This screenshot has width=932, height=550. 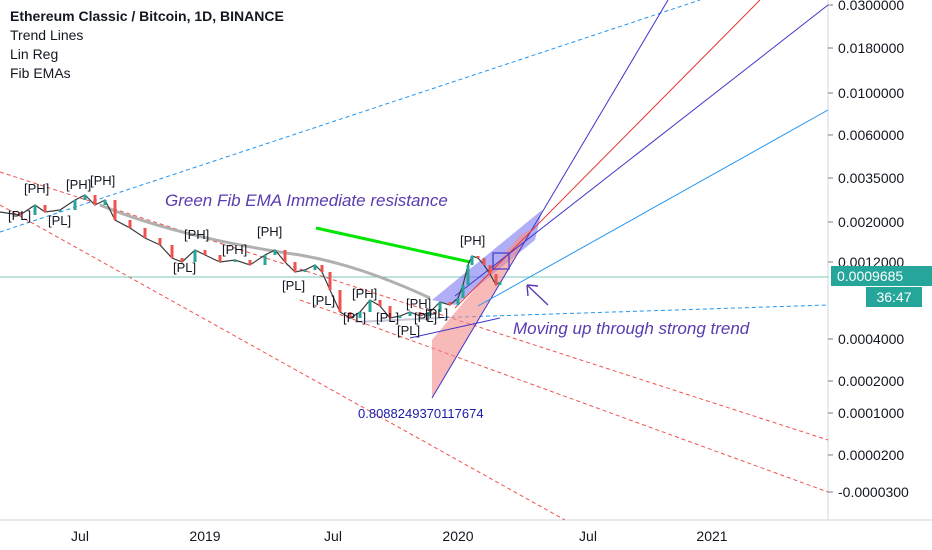 What do you see at coordinates (871, 93) in the screenshot?
I see `y-tick-label: 0.0100000` at bounding box center [871, 93].